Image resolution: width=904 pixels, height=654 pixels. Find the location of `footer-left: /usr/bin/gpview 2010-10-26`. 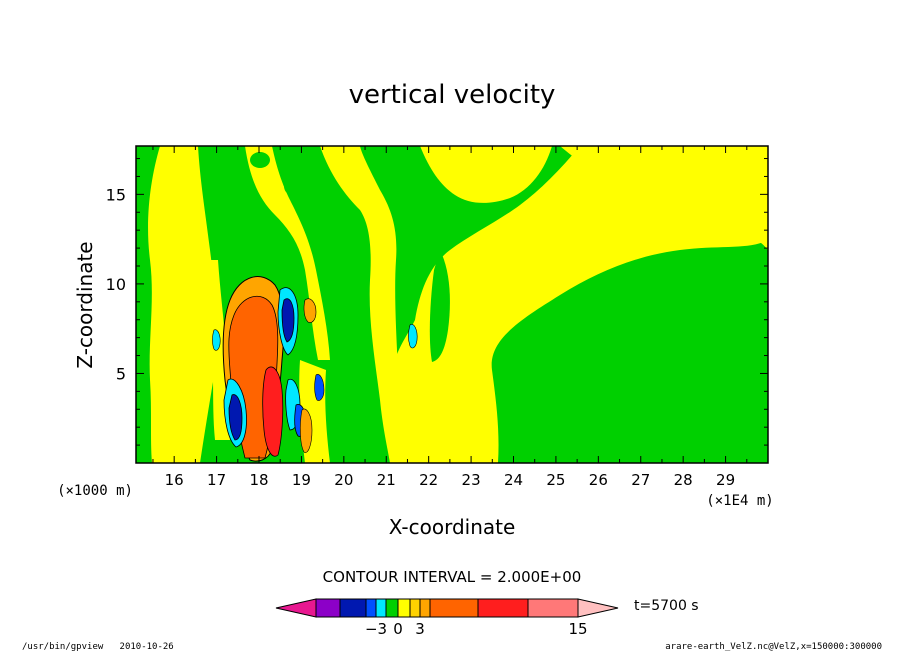

footer-left: /usr/bin/gpview 2010-10-26 is located at coordinates (98, 647).